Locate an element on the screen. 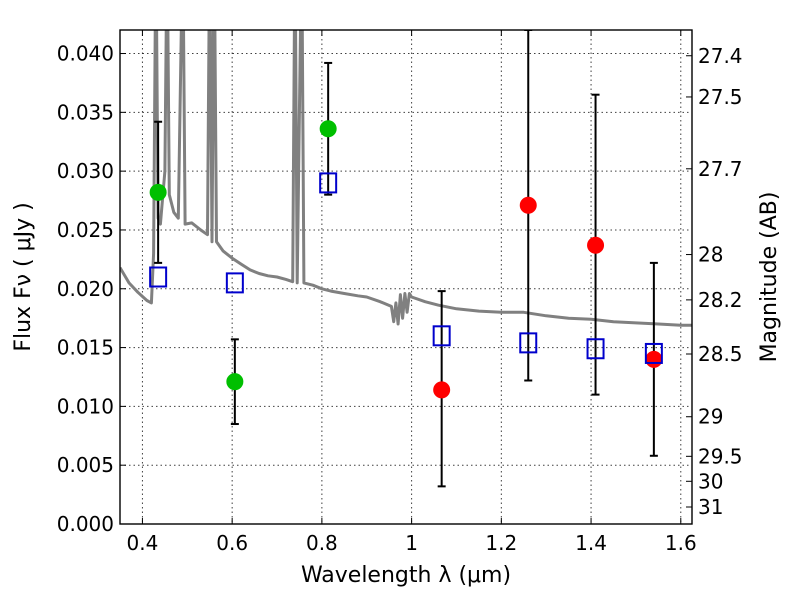 The height and width of the screenshot is (600, 800). magnitude-tick-label: 28 is located at coordinates (710, 255).